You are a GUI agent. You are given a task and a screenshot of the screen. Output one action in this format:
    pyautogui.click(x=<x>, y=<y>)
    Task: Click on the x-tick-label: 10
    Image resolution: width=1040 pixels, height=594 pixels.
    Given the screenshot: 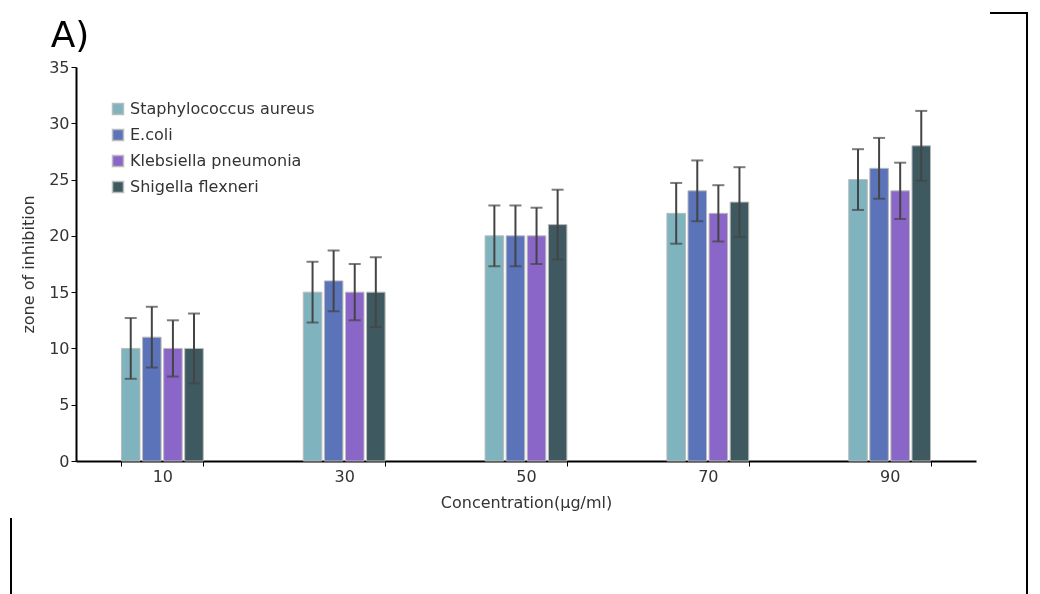 What is the action you would take?
    pyautogui.click(x=163, y=476)
    